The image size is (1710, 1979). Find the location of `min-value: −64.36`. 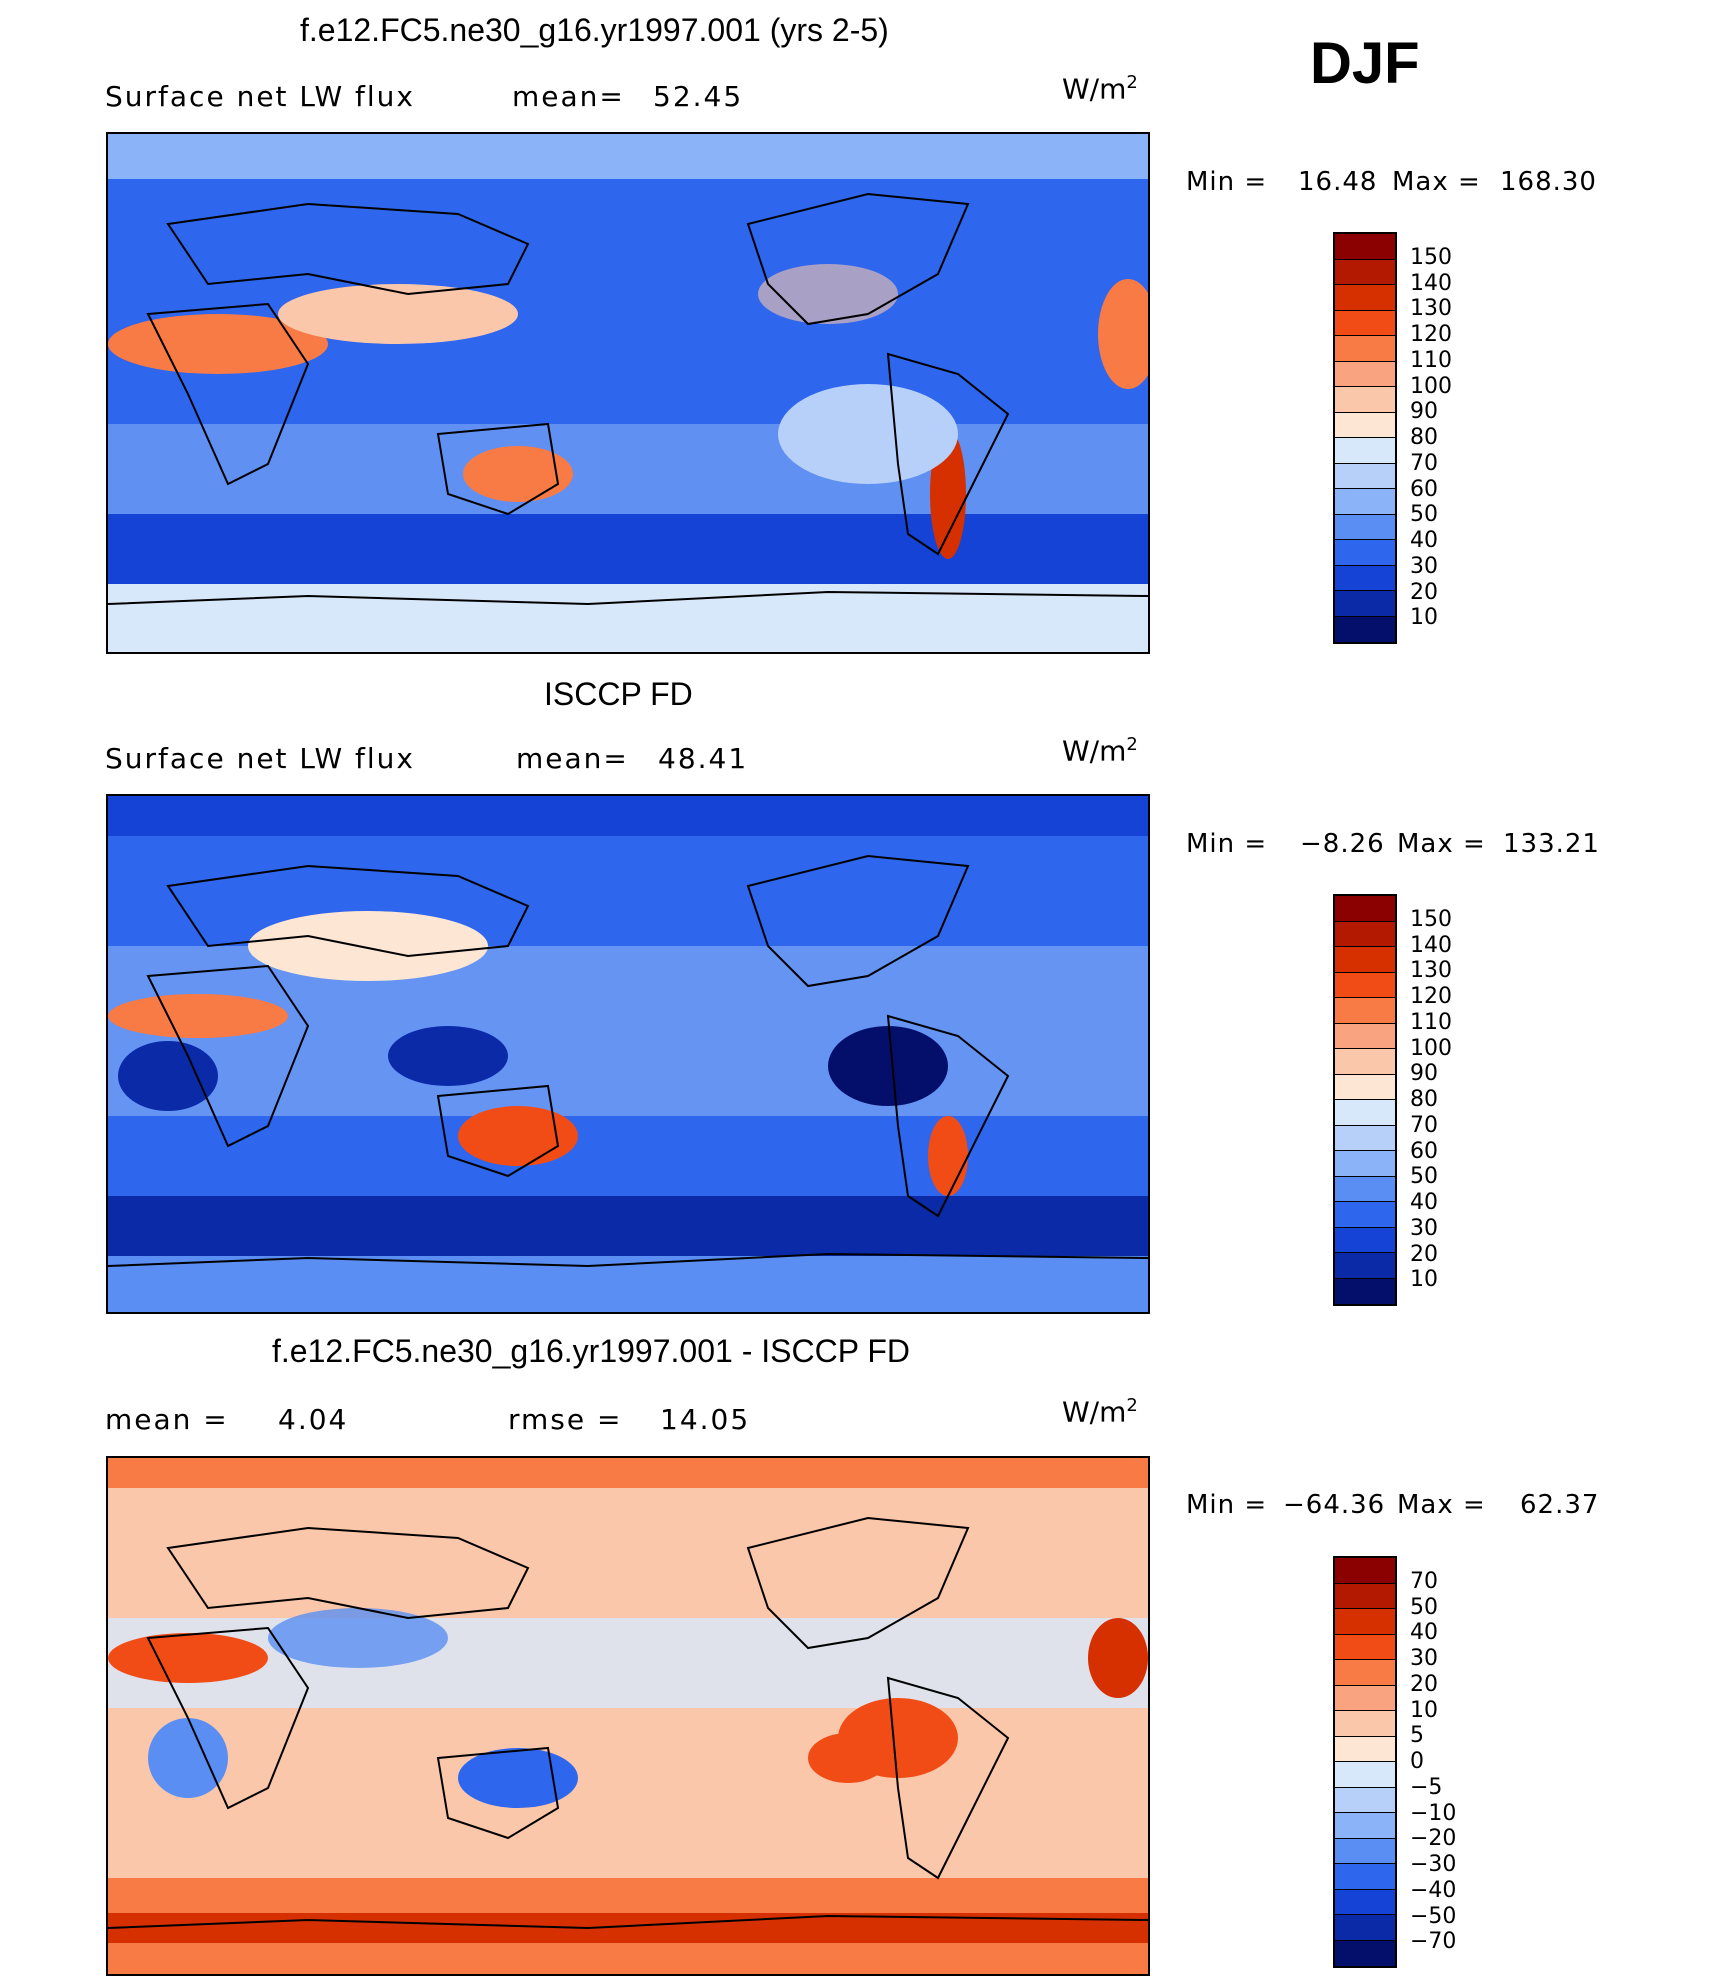

min-value: −64.36 is located at coordinates (1334, 1505).